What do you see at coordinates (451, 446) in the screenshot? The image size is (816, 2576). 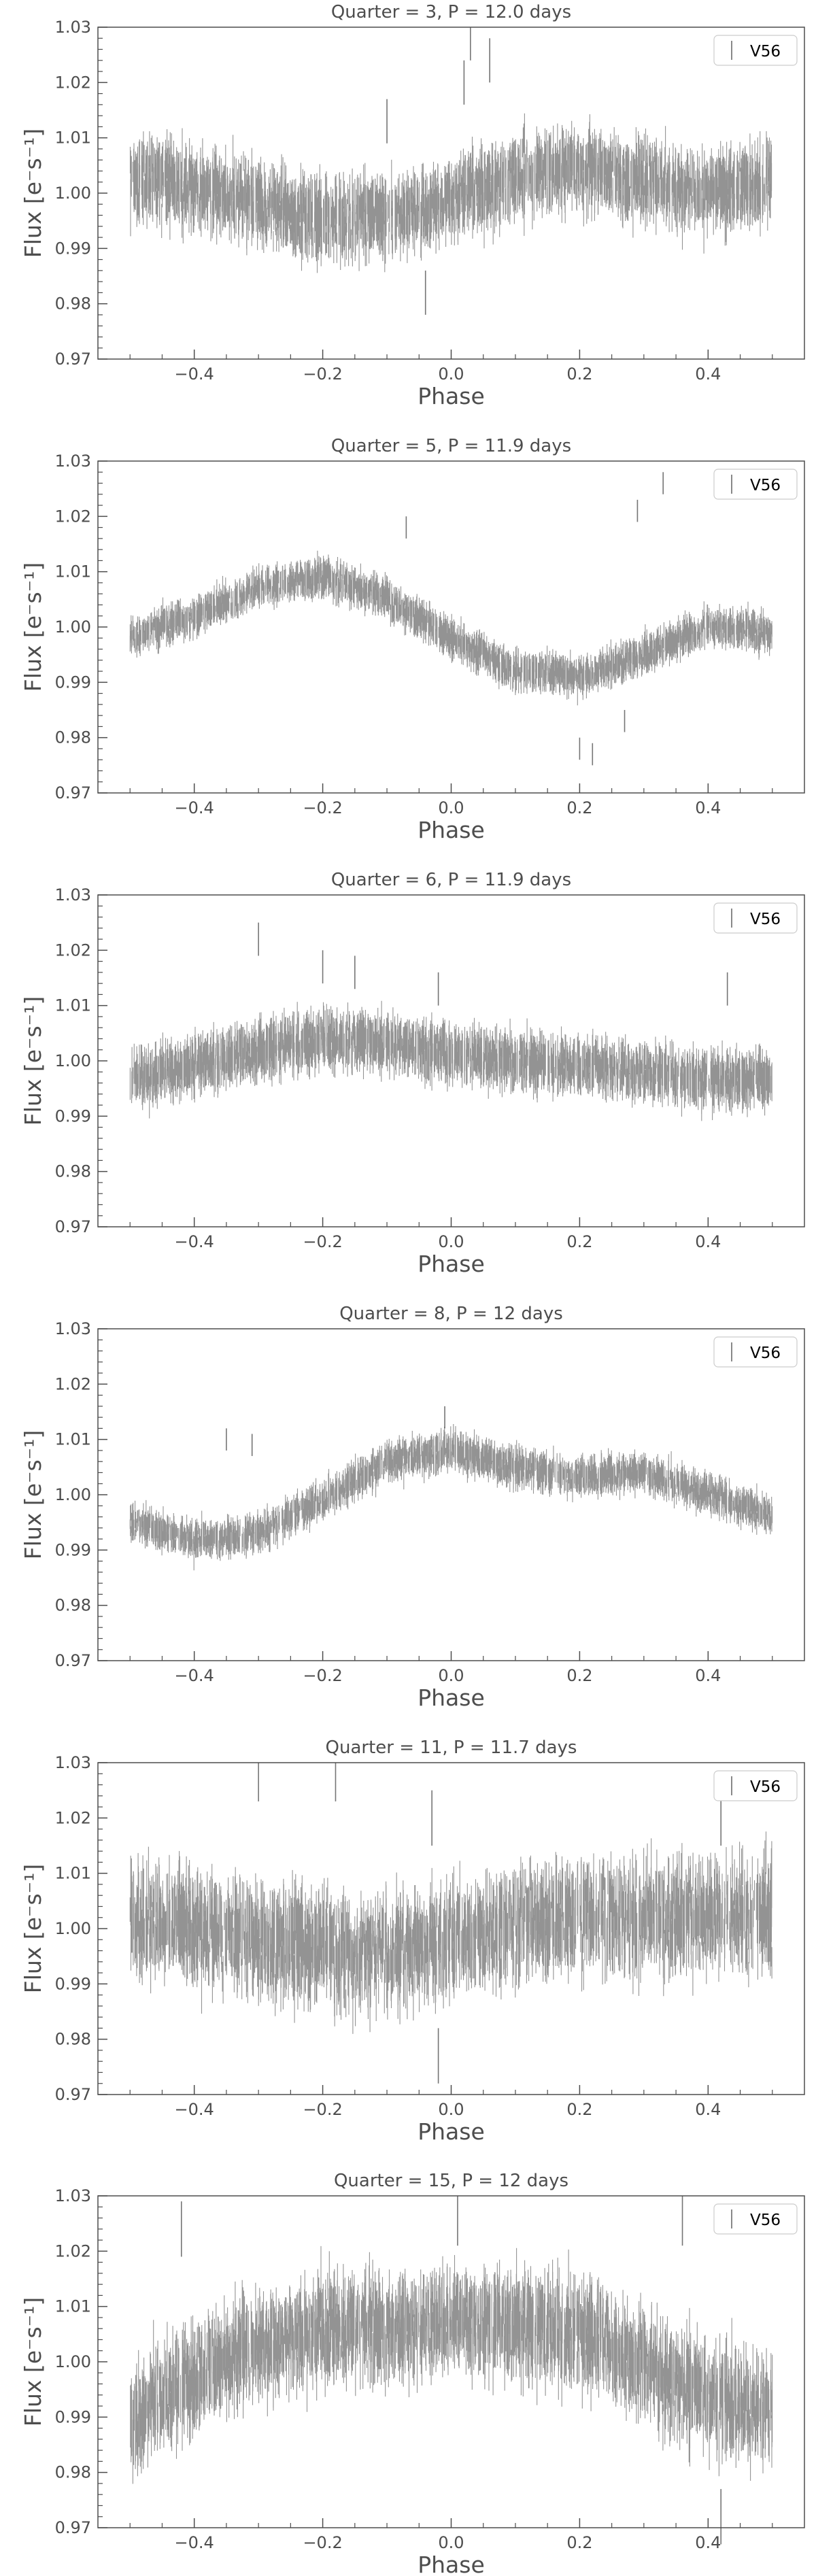 I see `panel-title: Quarter = 5, P = 11.9 days` at bounding box center [451, 446].